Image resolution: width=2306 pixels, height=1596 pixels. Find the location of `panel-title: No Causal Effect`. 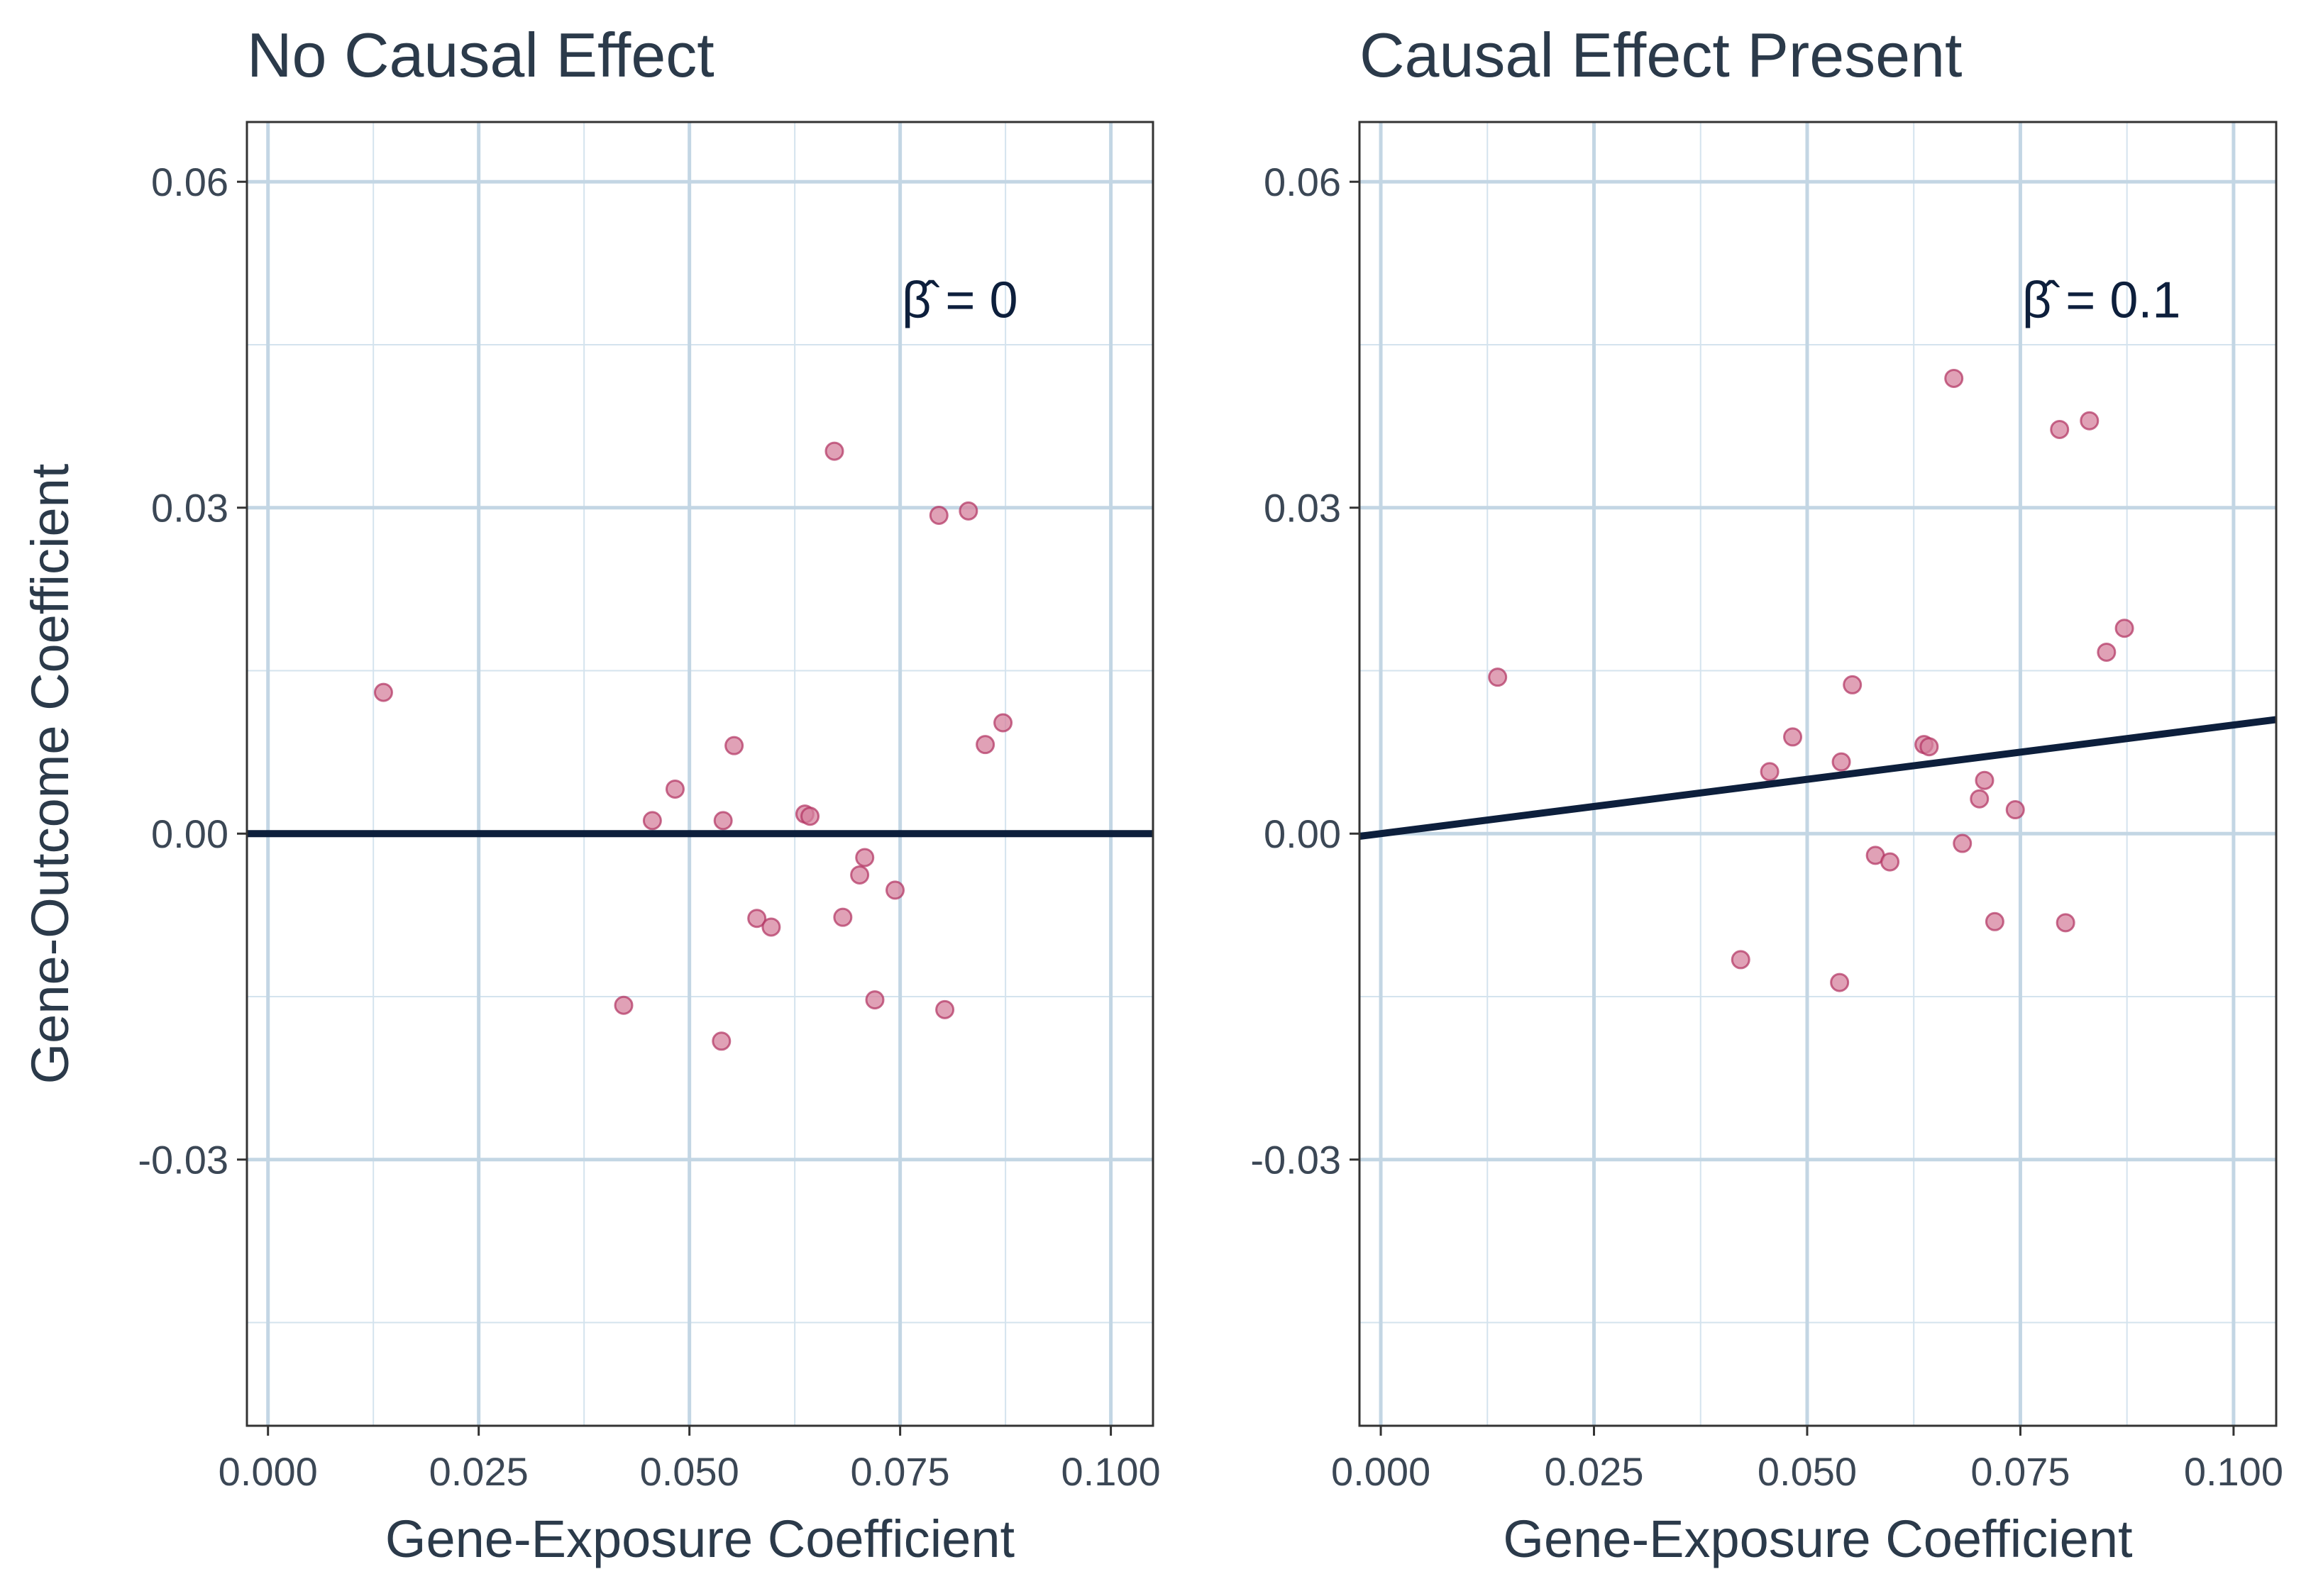

panel-title: No Causal Effect is located at coordinates (481, 55).